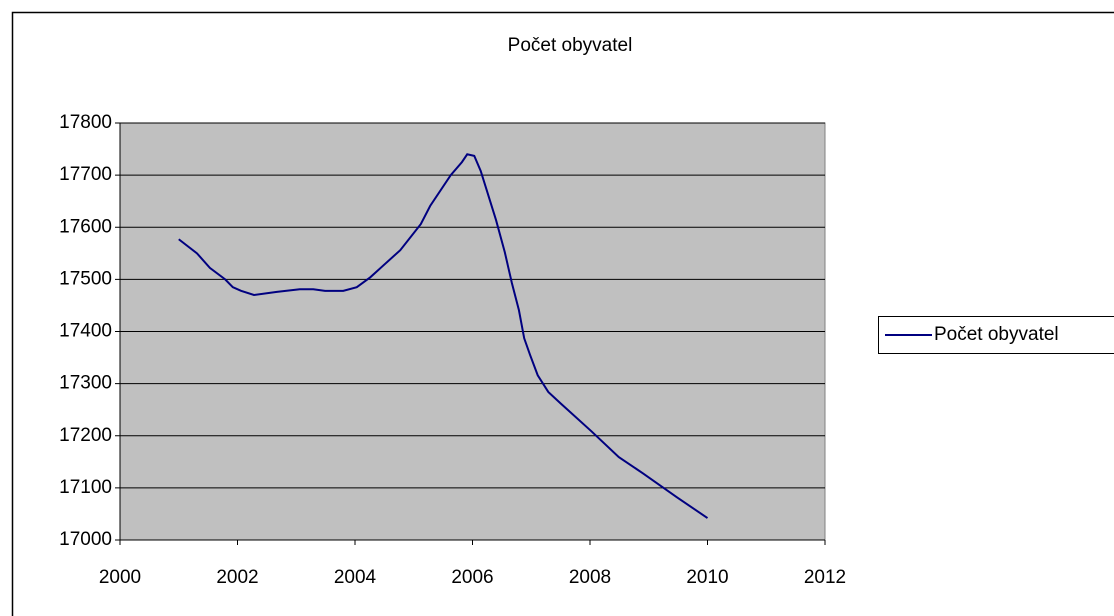  Describe the element at coordinates (85, 226) in the screenshot. I see `y-tick-label: 17600` at that location.